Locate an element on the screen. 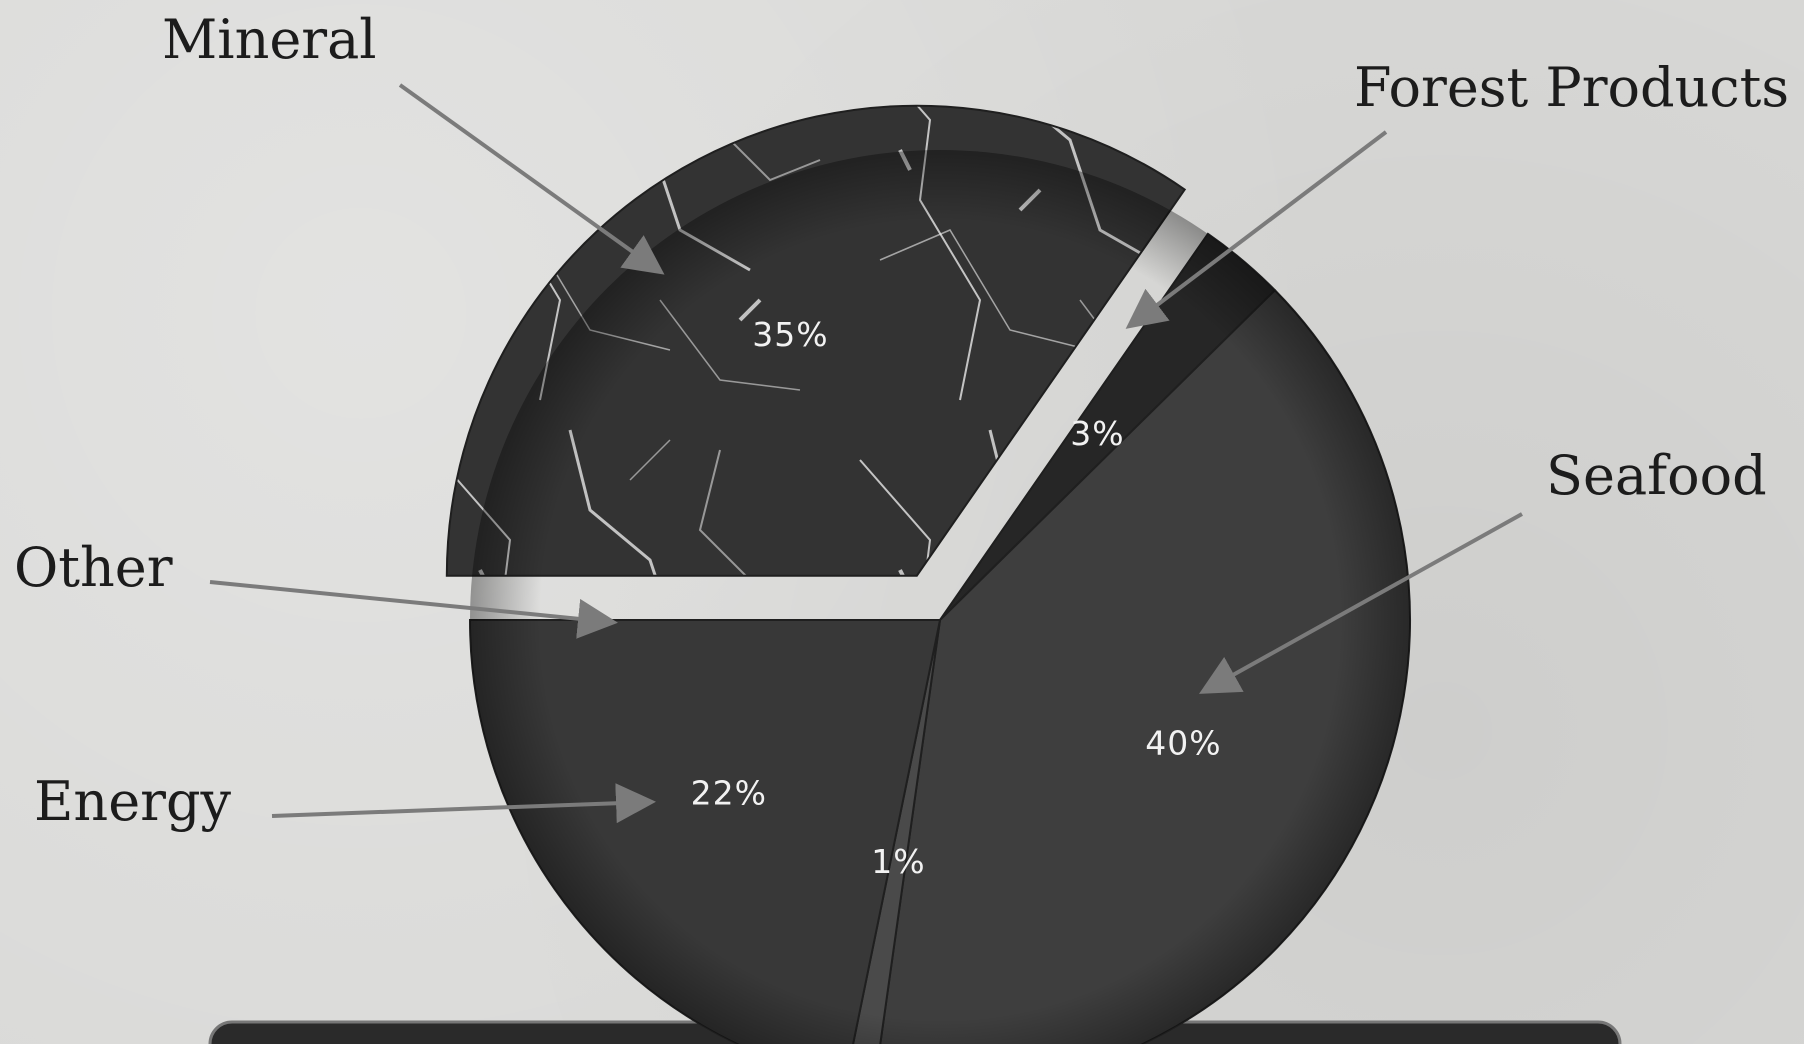 The width and height of the screenshot is (1804, 1044). leader-line-seafood is located at coordinates (1361, 603).